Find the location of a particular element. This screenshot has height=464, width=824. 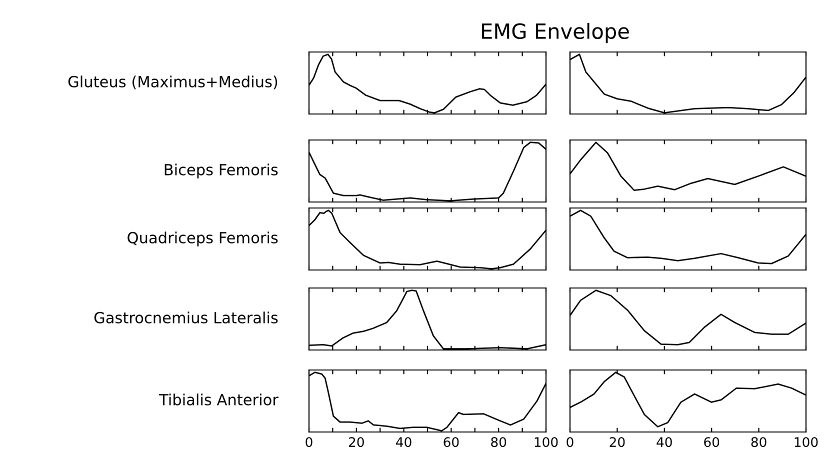

chart-title: EMG Envelope is located at coordinates (555, 33).